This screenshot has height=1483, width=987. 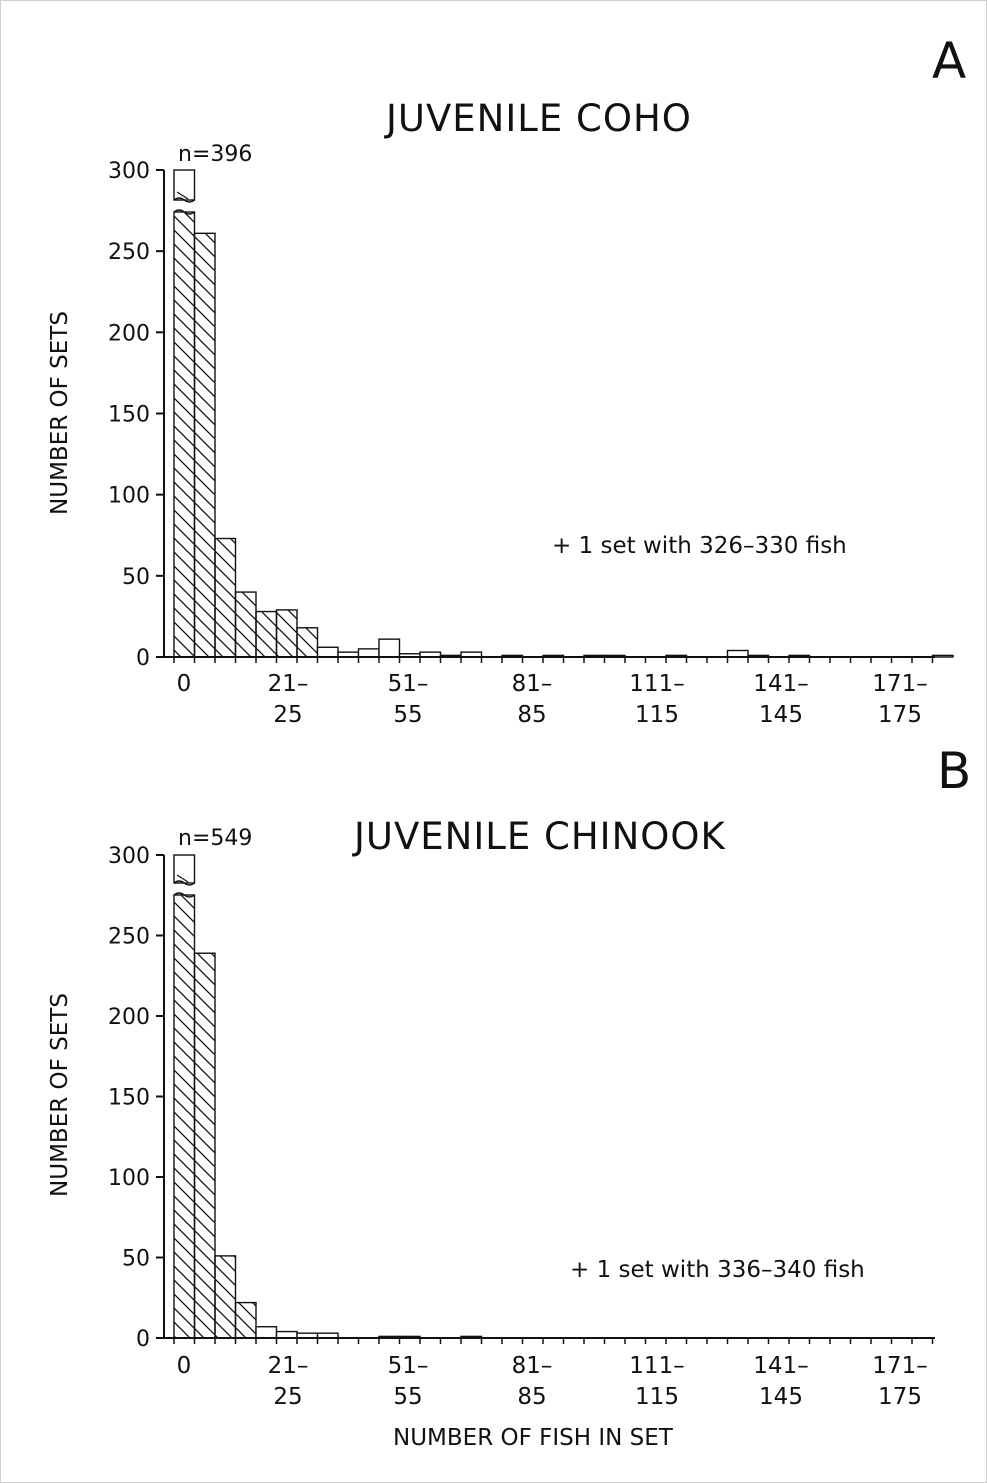 I want to click on n-label-a: n=396, so click(x=215, y=154).